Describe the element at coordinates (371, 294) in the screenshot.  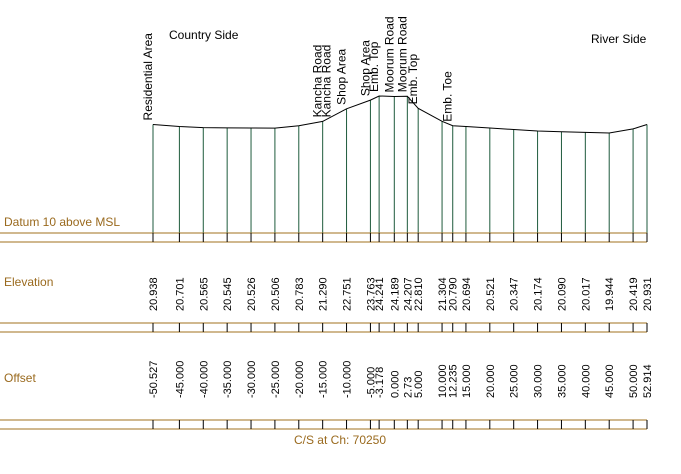
I see `elevation-value: 23.763` at that location.